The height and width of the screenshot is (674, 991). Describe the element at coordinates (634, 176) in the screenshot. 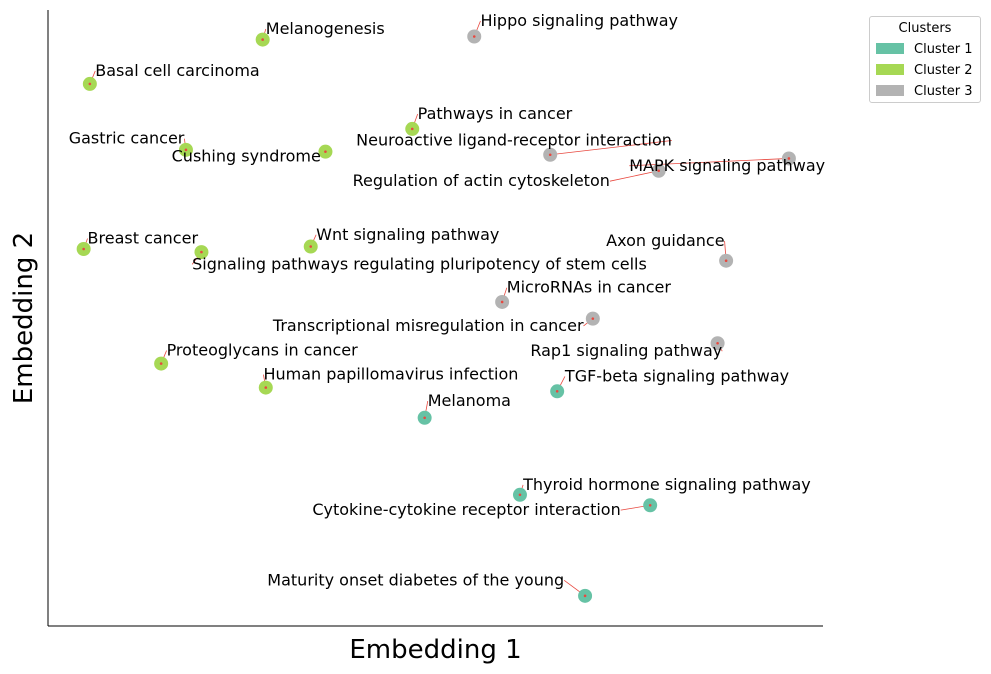

I see `connector-regulation-of-actin-cytoskeleton` at that location.